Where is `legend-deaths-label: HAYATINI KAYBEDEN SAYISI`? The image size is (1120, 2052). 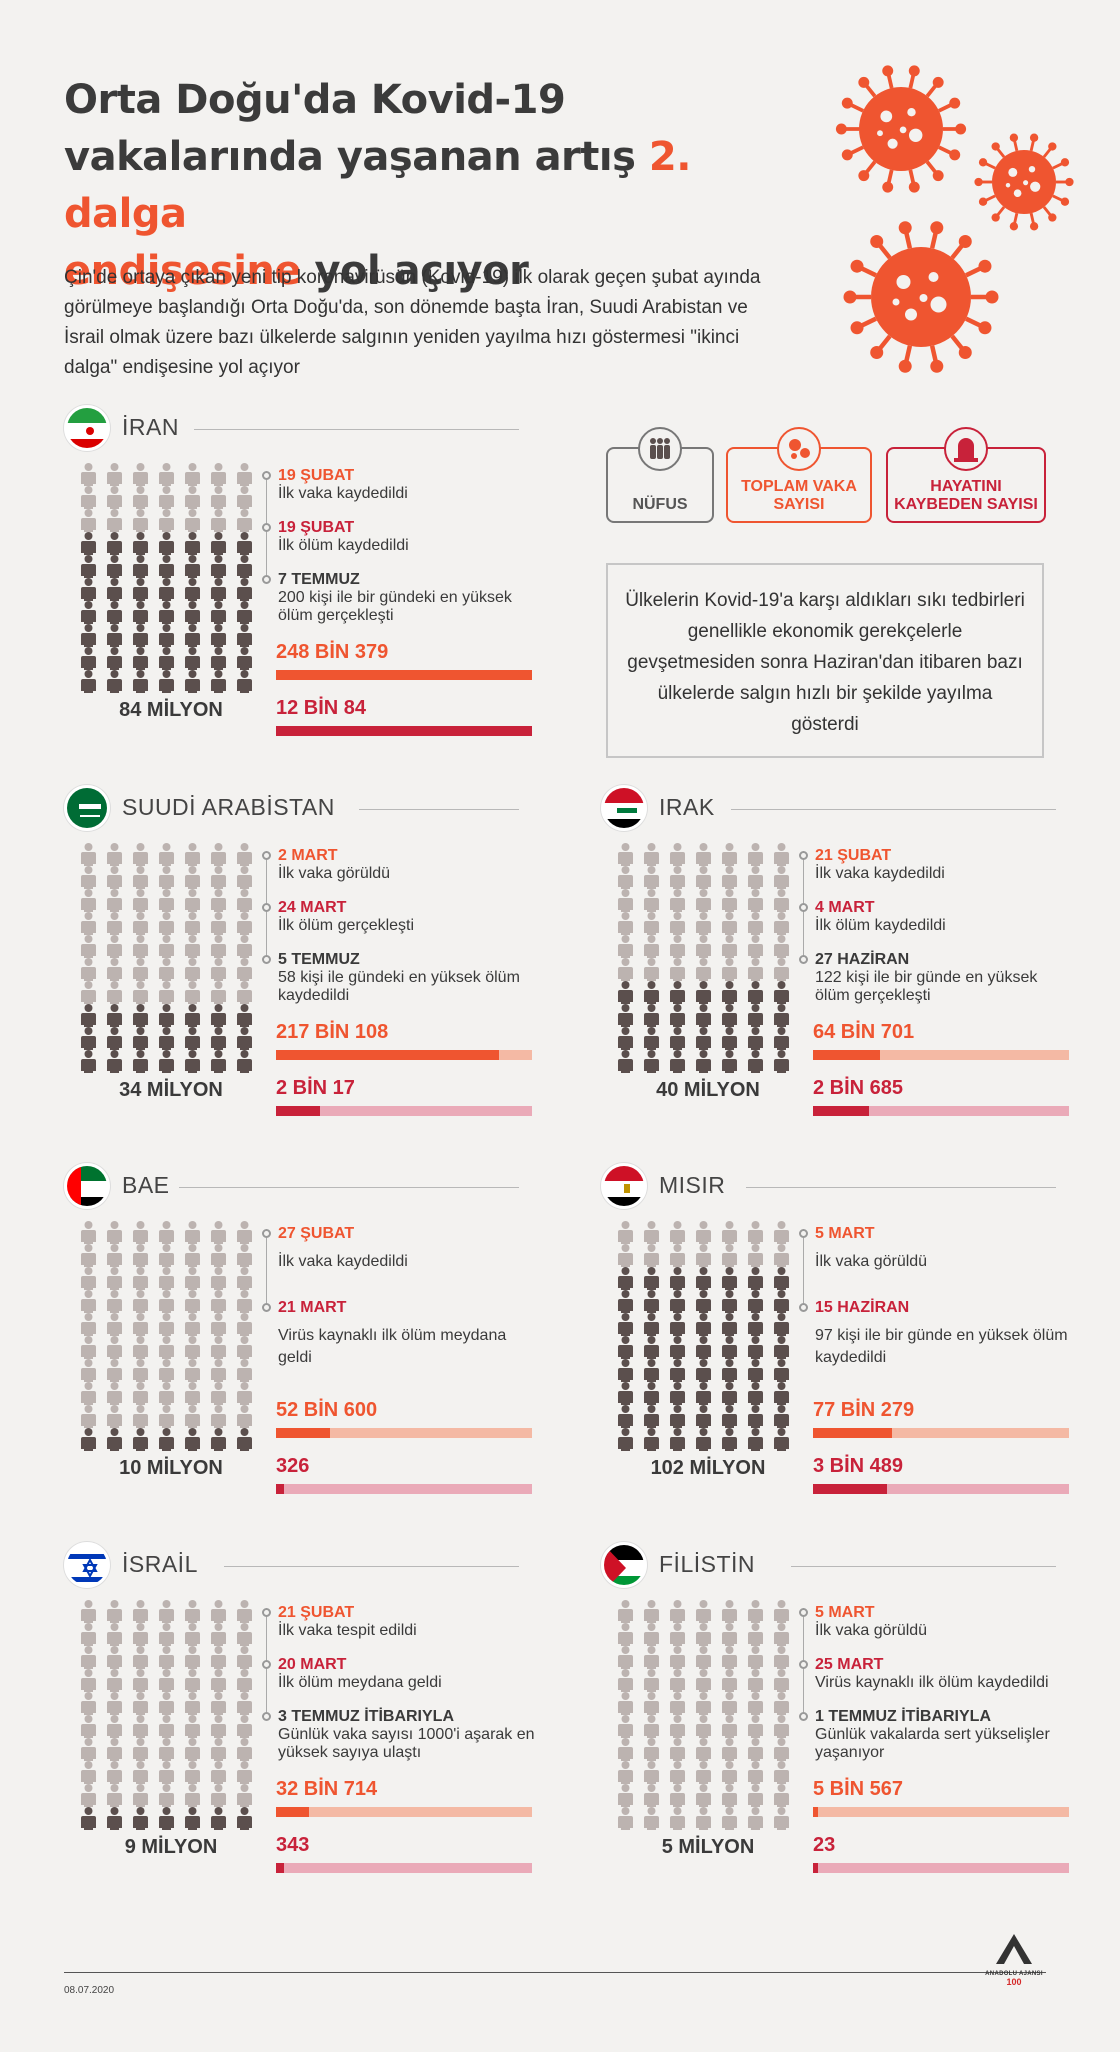
legend-deaths-label: HAYATINI KAYBEDEN SAYISI is located at coordinates (966, 495).